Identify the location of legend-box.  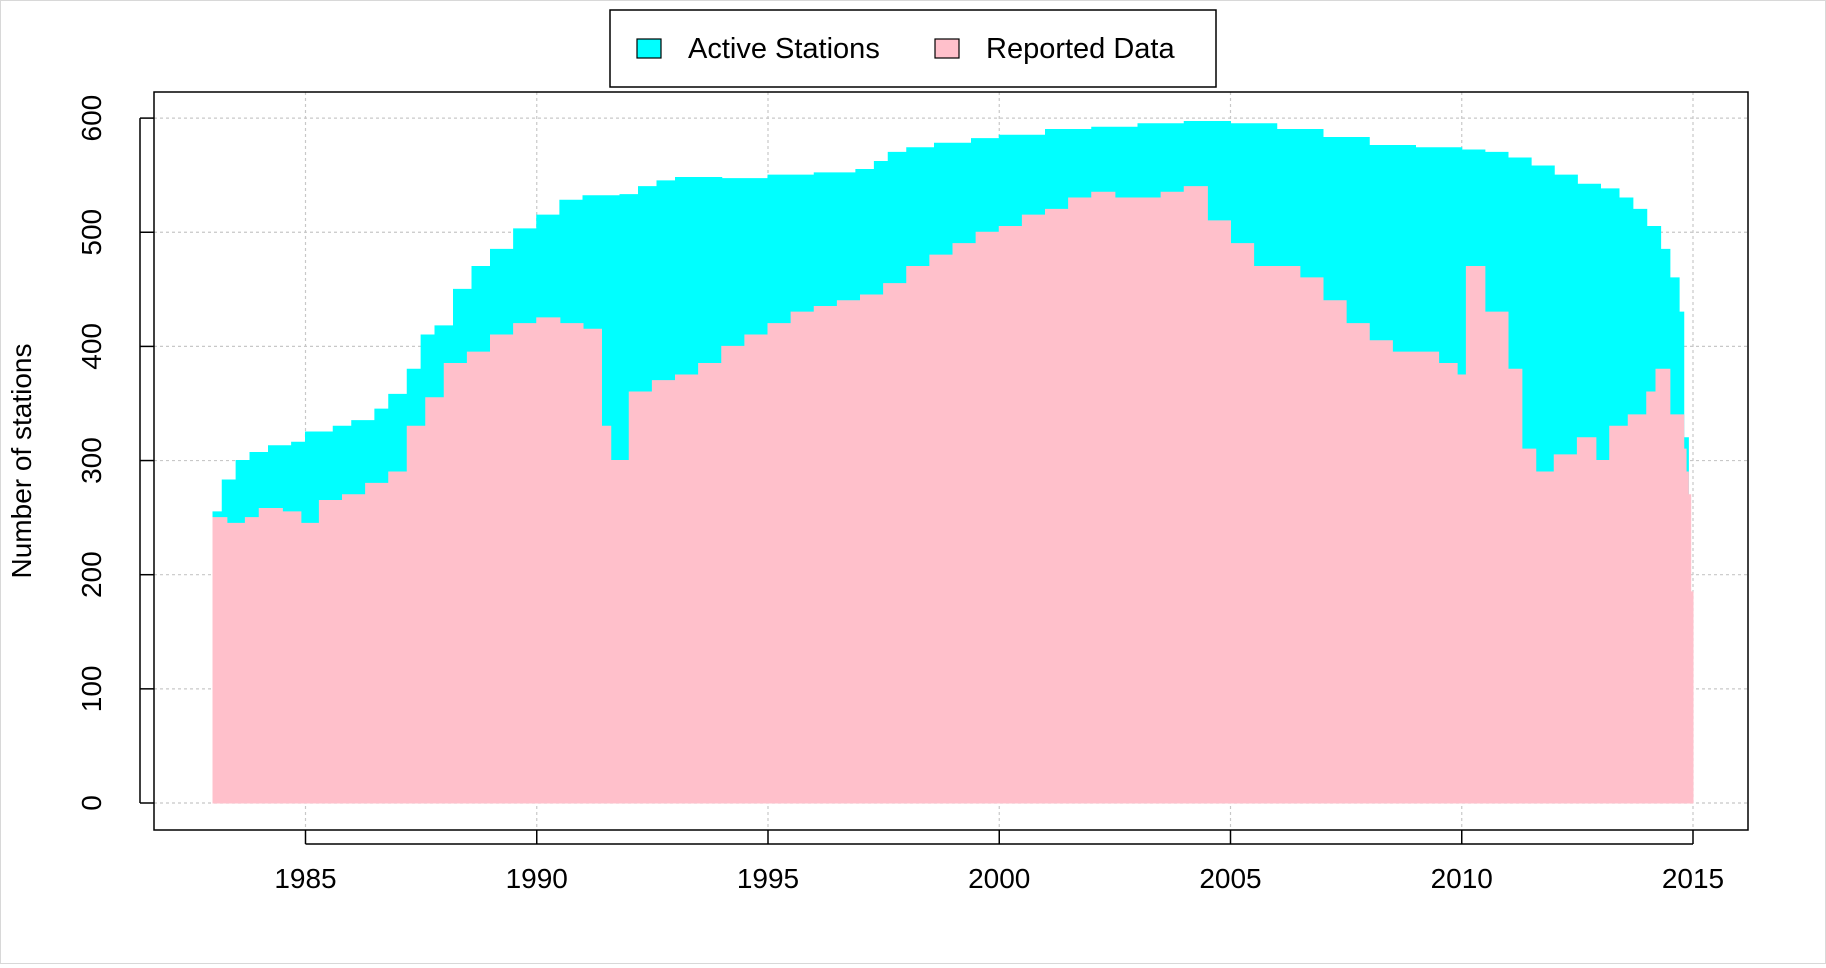
(913, 48).